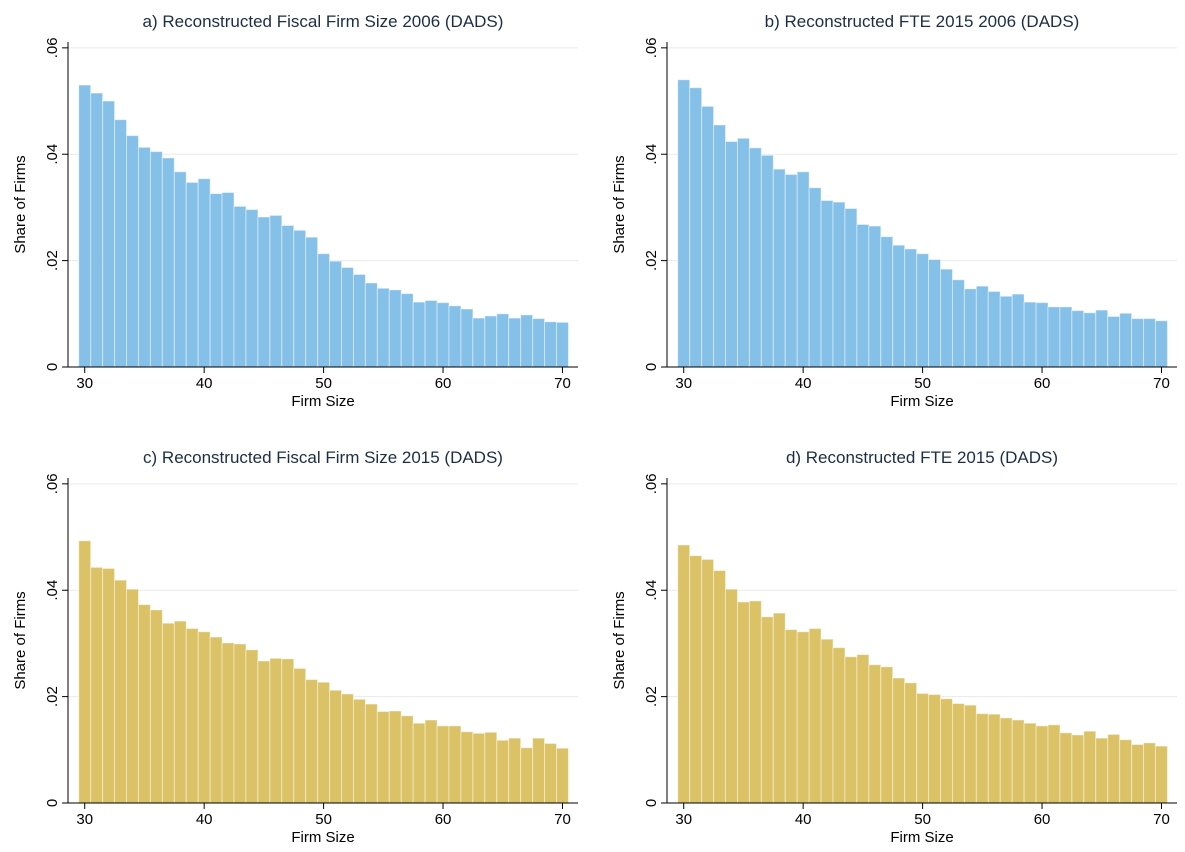 This screenshot has height=852, width=1185. I want to click on y-tick-label: .02, so click(651, 260).